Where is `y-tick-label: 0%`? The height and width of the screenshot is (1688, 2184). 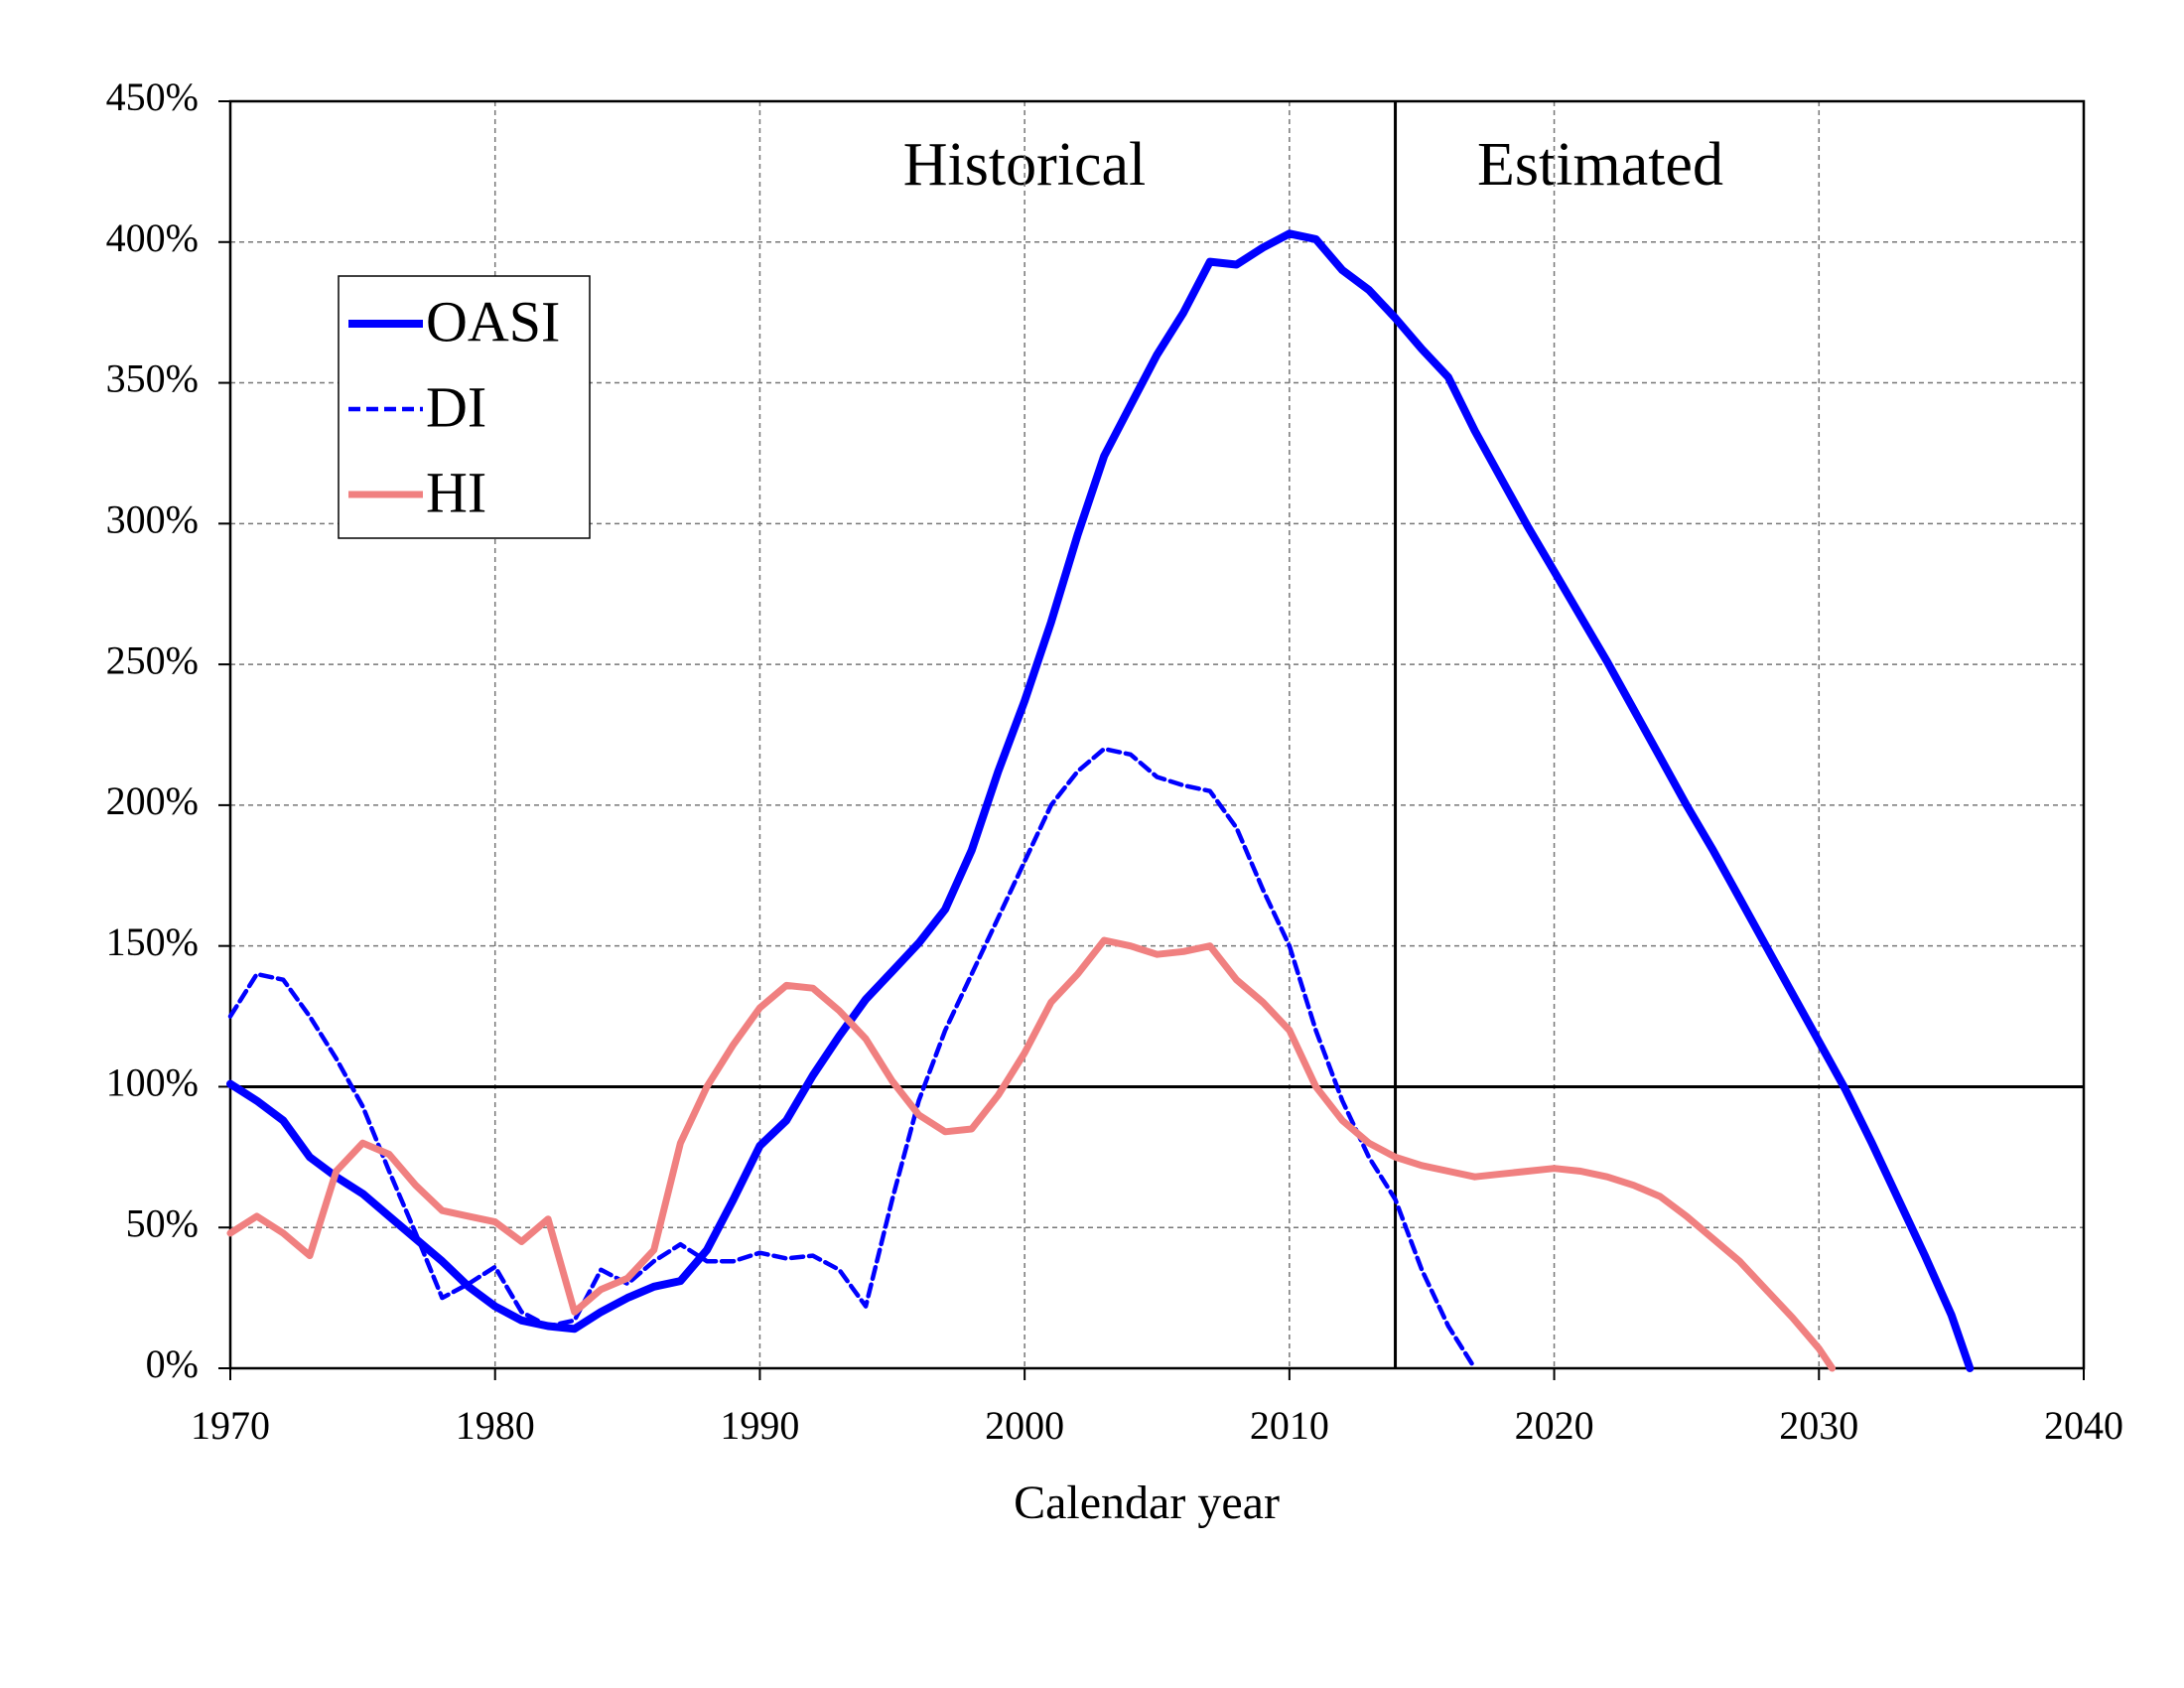 y-tick-label: 0% is located at coordinates (172, 1363).